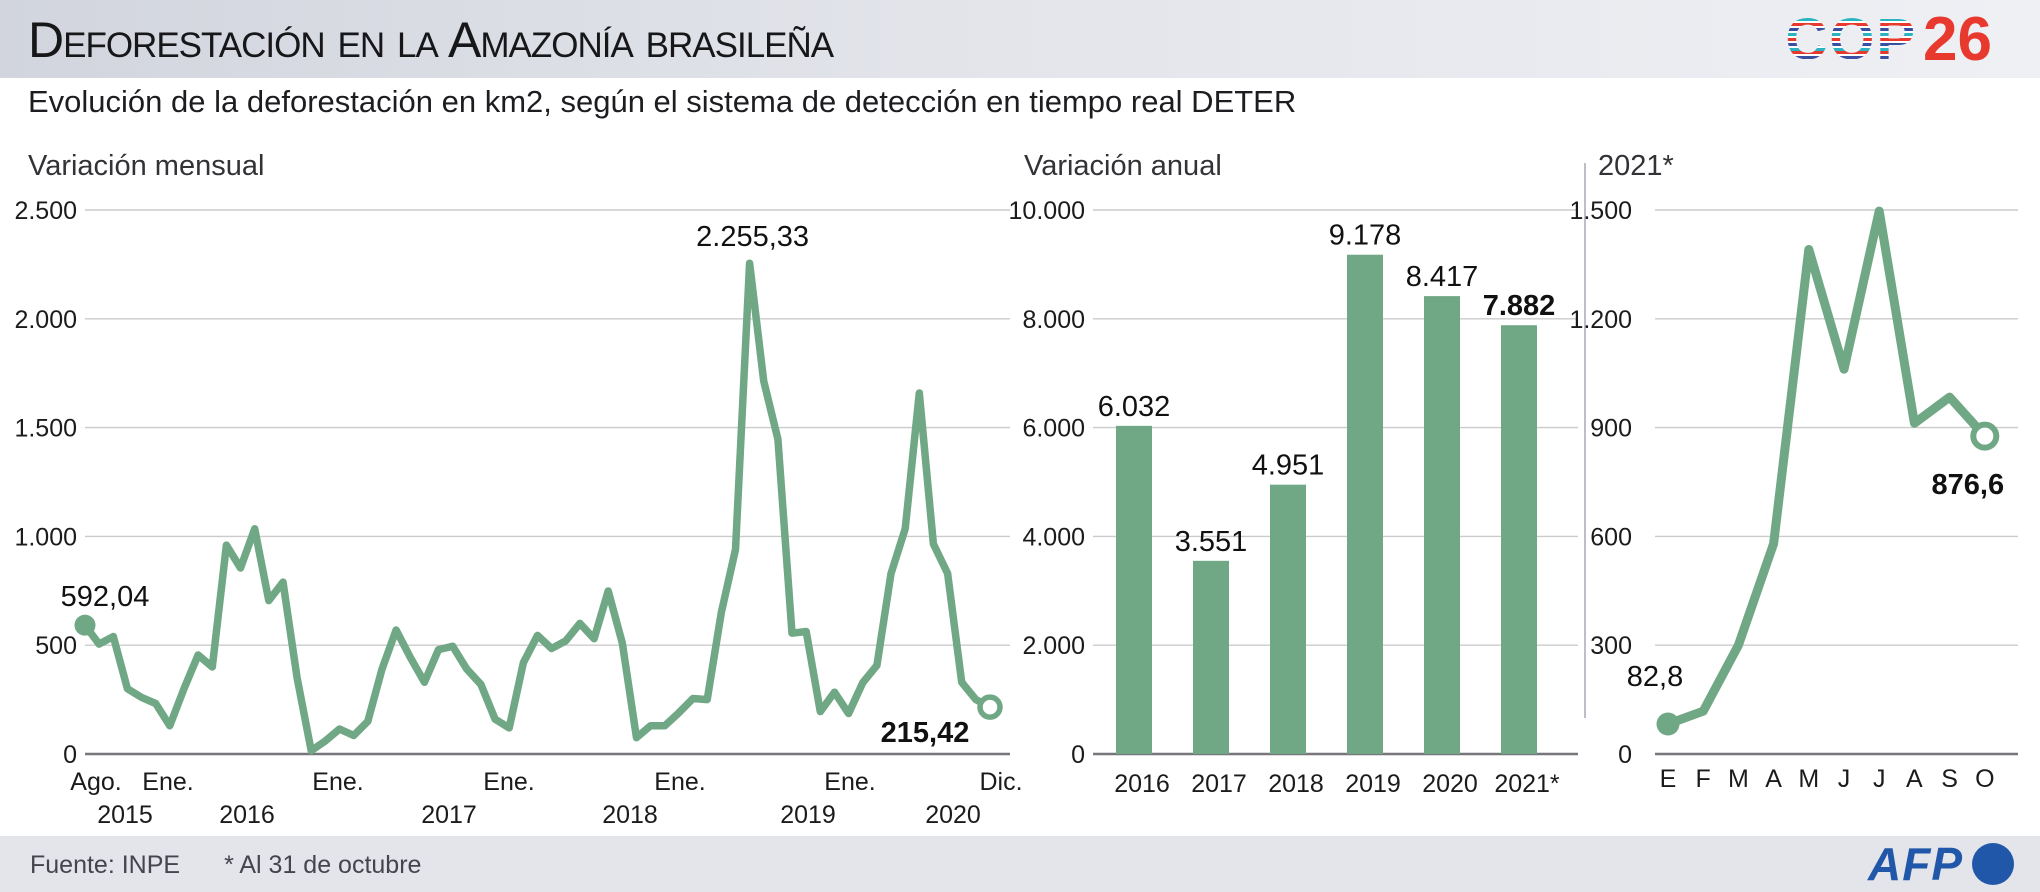 The image size is (2040, 892). What do you see at coordinates (1968, 485) in the screenshot?
I see `data-label: 876,6` at bounding box center [1968, 485].